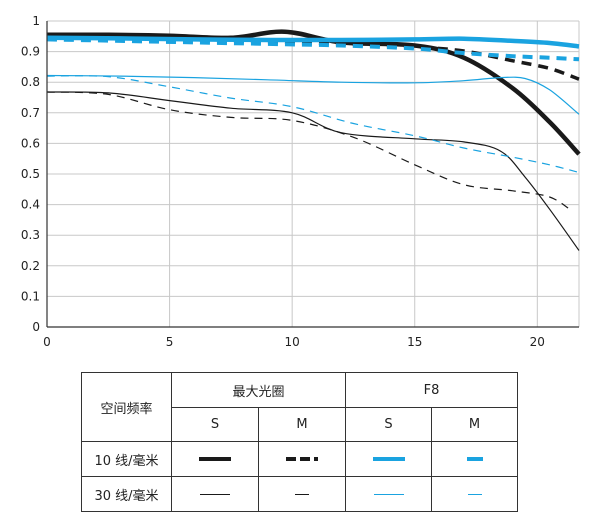 The width and height of the screenshot is (600, 524). I want to click on swatch-30-f8-m, so click(474, 494).